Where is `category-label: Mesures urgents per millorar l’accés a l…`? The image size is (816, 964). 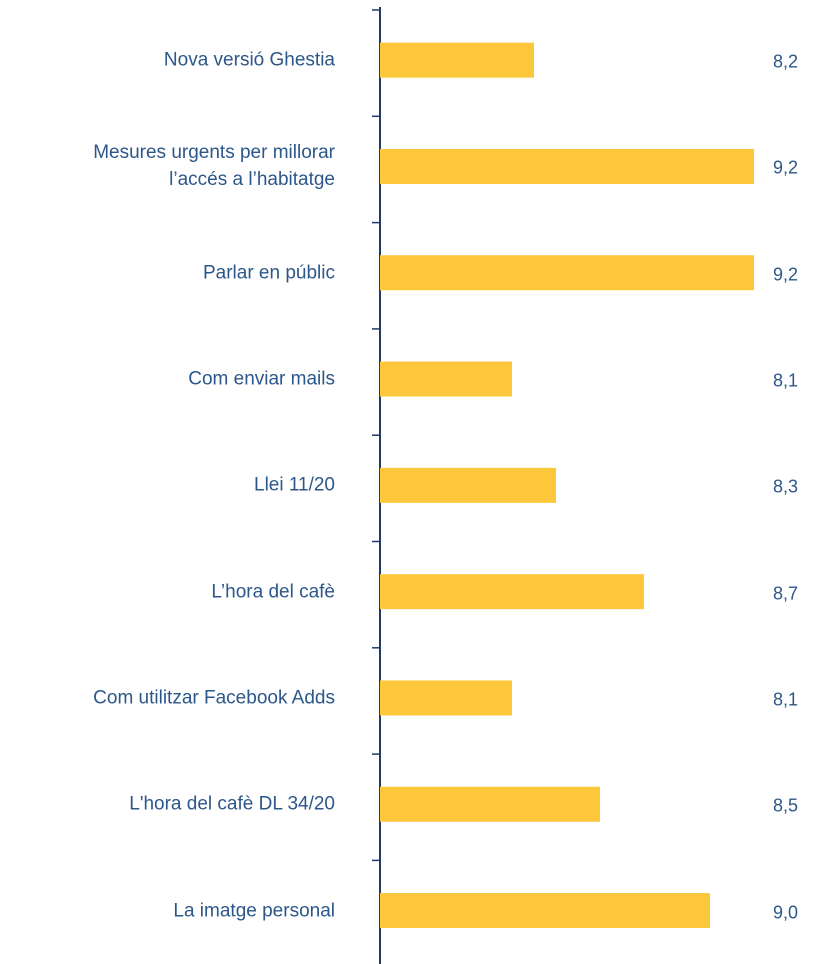 category-label: Mesures urgents per millorar l’accés a l… is located at coordinates (214, 166).